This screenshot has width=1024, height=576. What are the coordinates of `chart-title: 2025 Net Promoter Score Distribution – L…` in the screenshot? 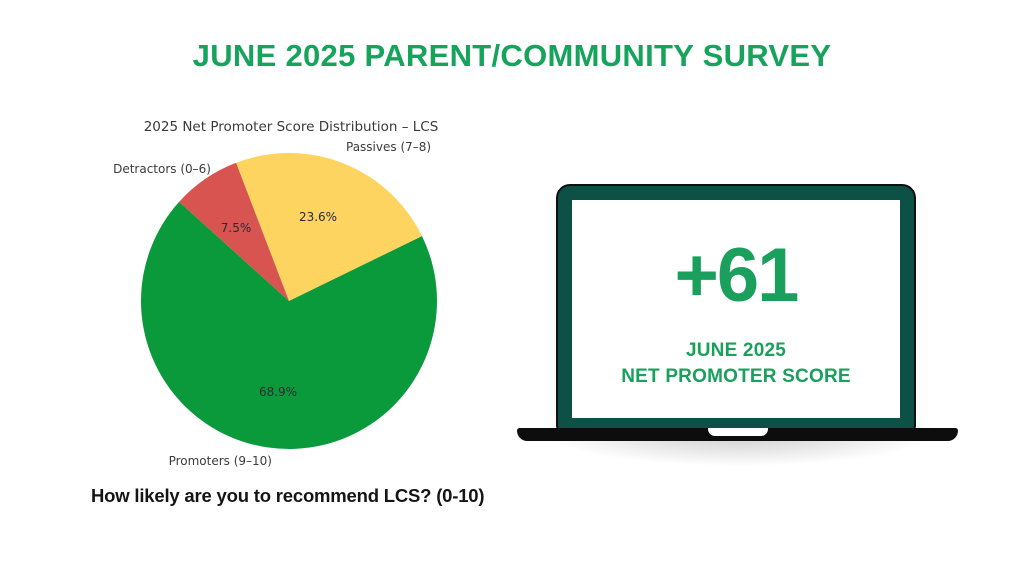 It's located at (291, 127).